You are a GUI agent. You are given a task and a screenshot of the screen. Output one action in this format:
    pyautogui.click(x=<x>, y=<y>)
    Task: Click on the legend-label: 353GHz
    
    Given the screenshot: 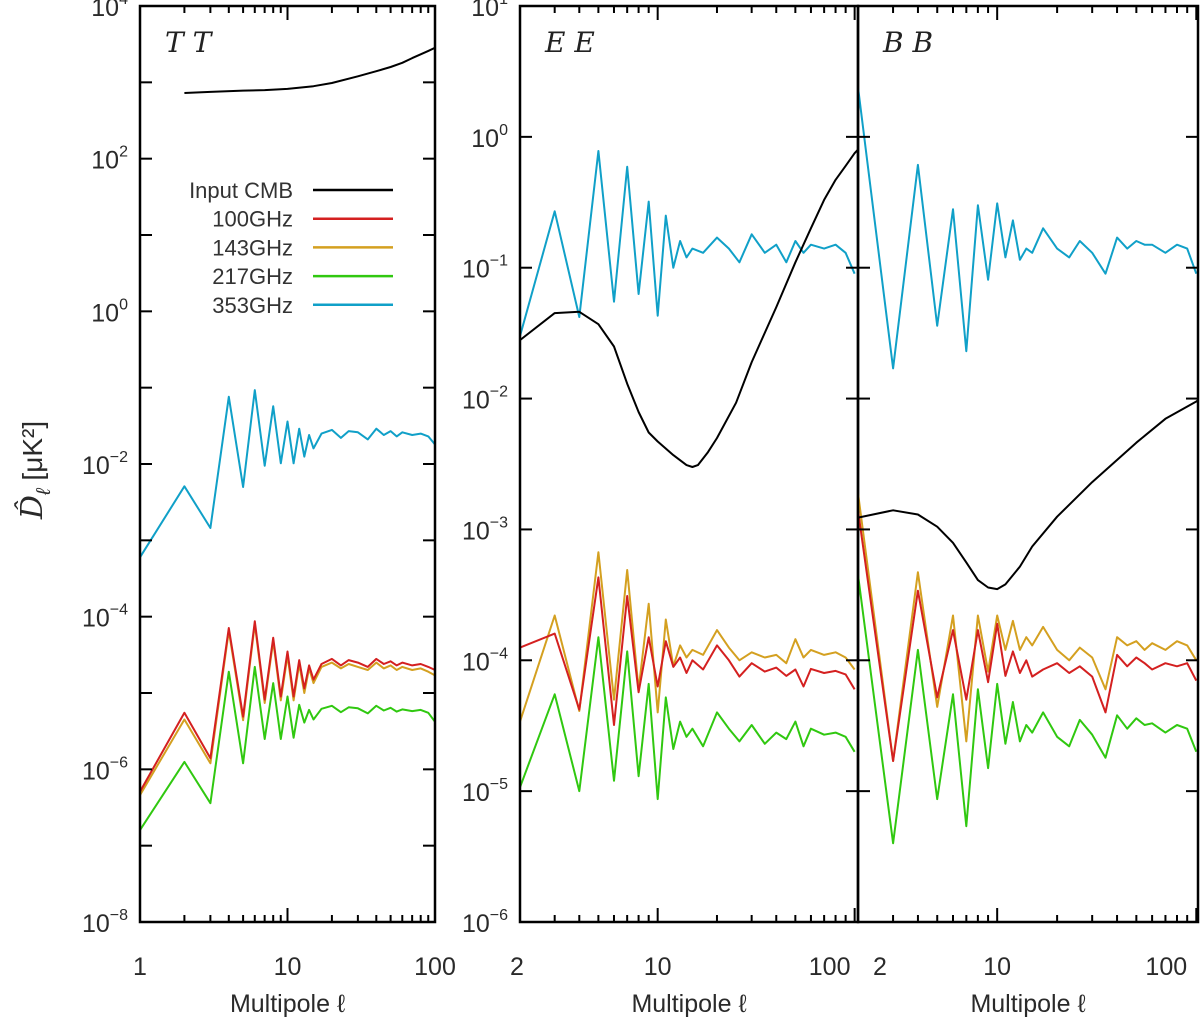 What is the action you would take?
    pyautogui.click(x=252, y=305)
    